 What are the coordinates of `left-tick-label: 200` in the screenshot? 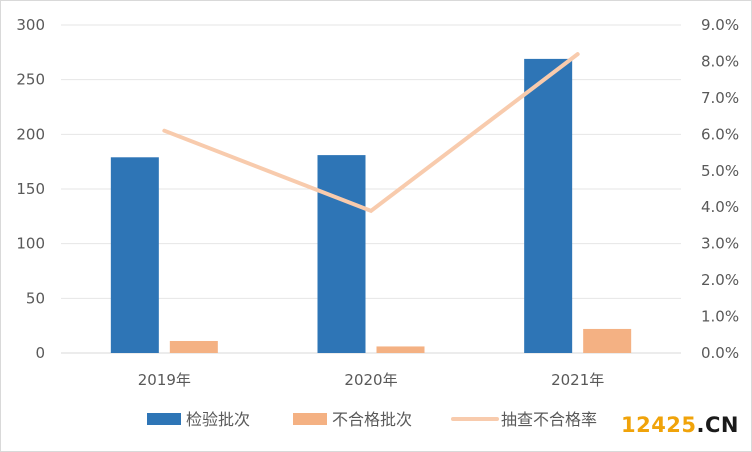 It's located at (30, 134).